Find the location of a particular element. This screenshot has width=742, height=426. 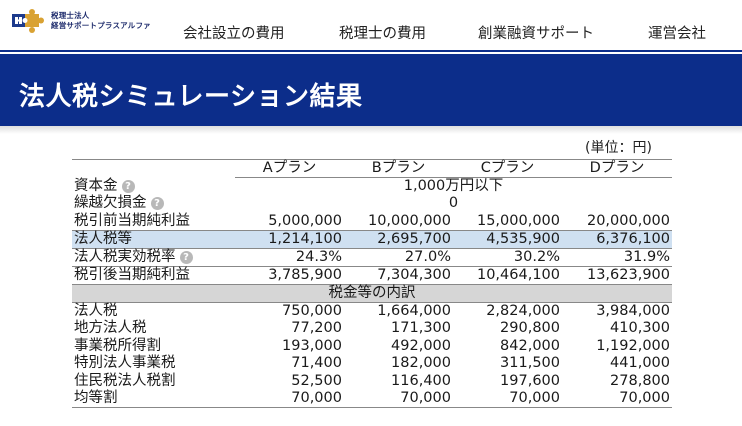

value-cell: 197,600 is located at coordinates (530, 380).